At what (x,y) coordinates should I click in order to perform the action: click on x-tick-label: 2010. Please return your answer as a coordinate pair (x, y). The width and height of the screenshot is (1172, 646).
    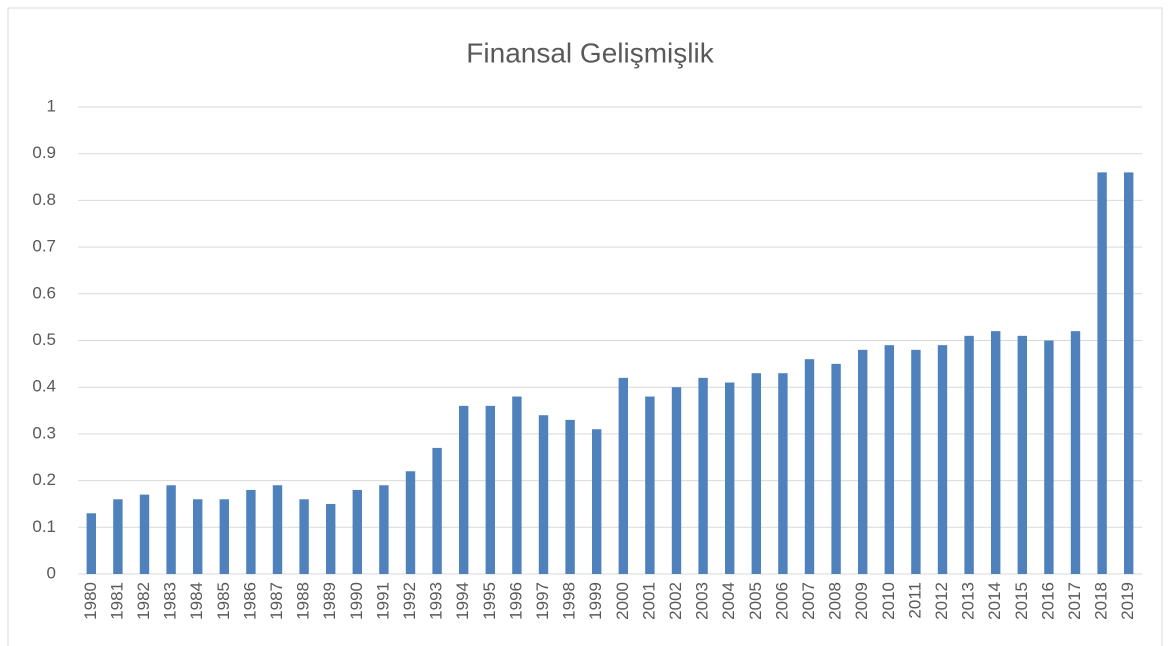
    Looking at the image, I should click on (888, 601).